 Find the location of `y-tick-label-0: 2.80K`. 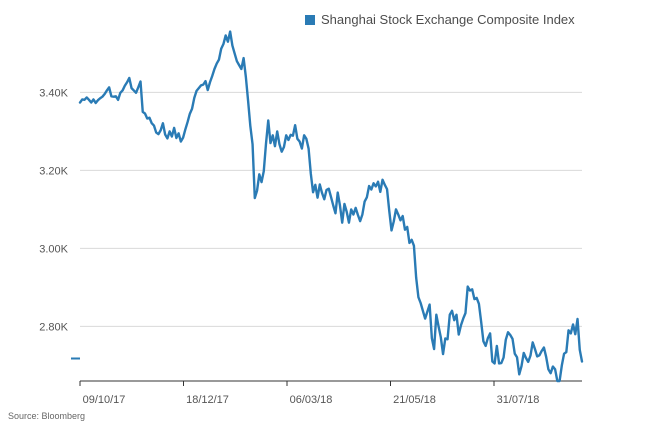

y-tick-label-0: 2.80K is located at coordinates (53, 327).